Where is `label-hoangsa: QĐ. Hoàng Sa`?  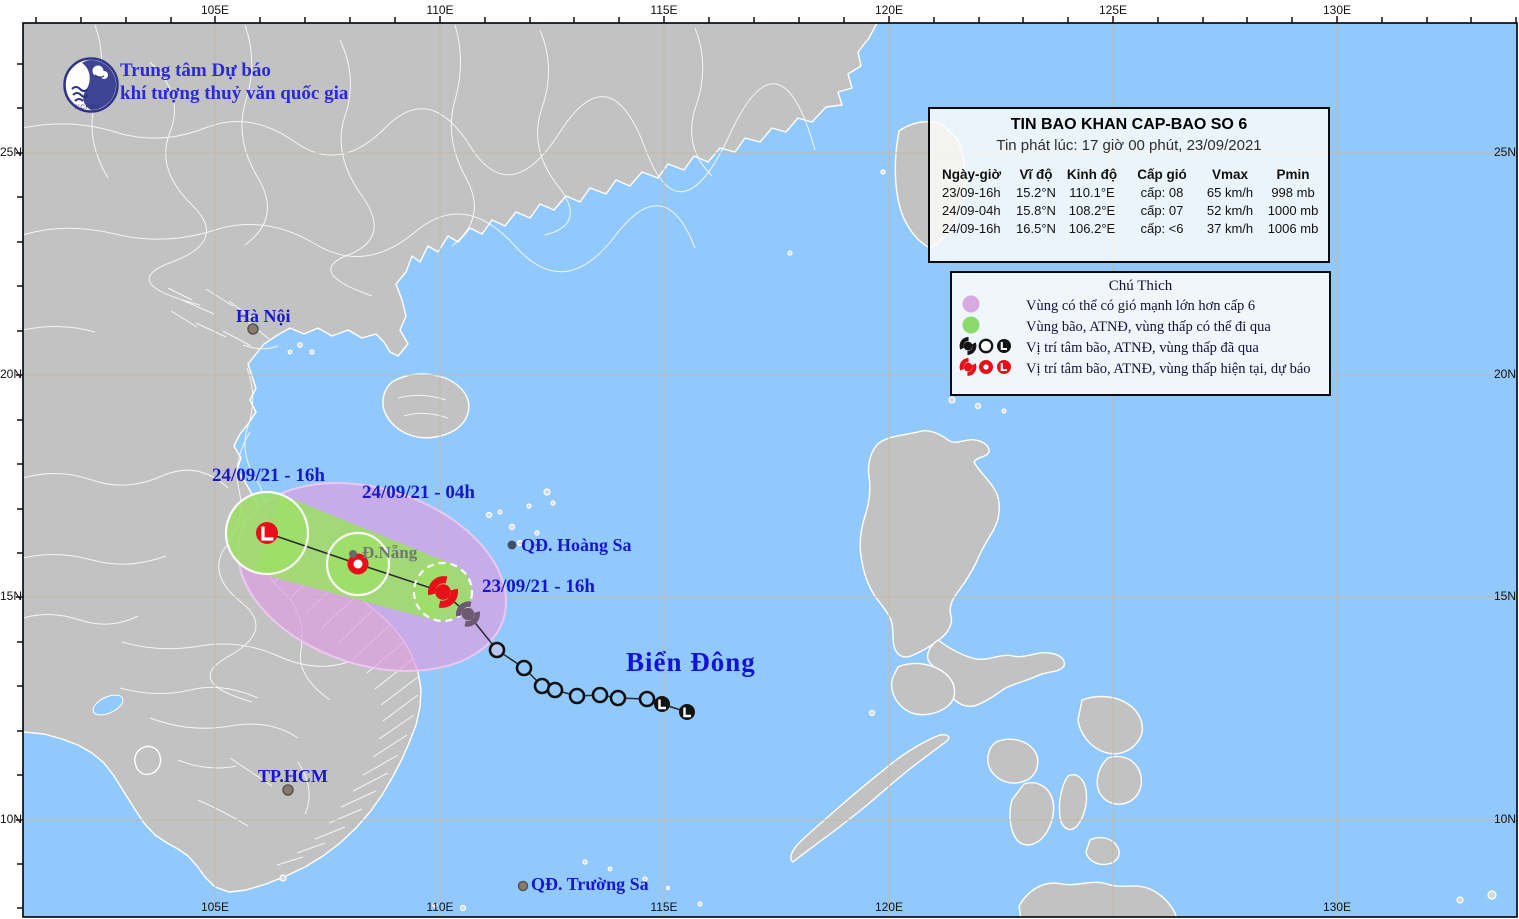
label-hoangsa: QĐ. Hoàng Sa is located at coordinates (576, 545).